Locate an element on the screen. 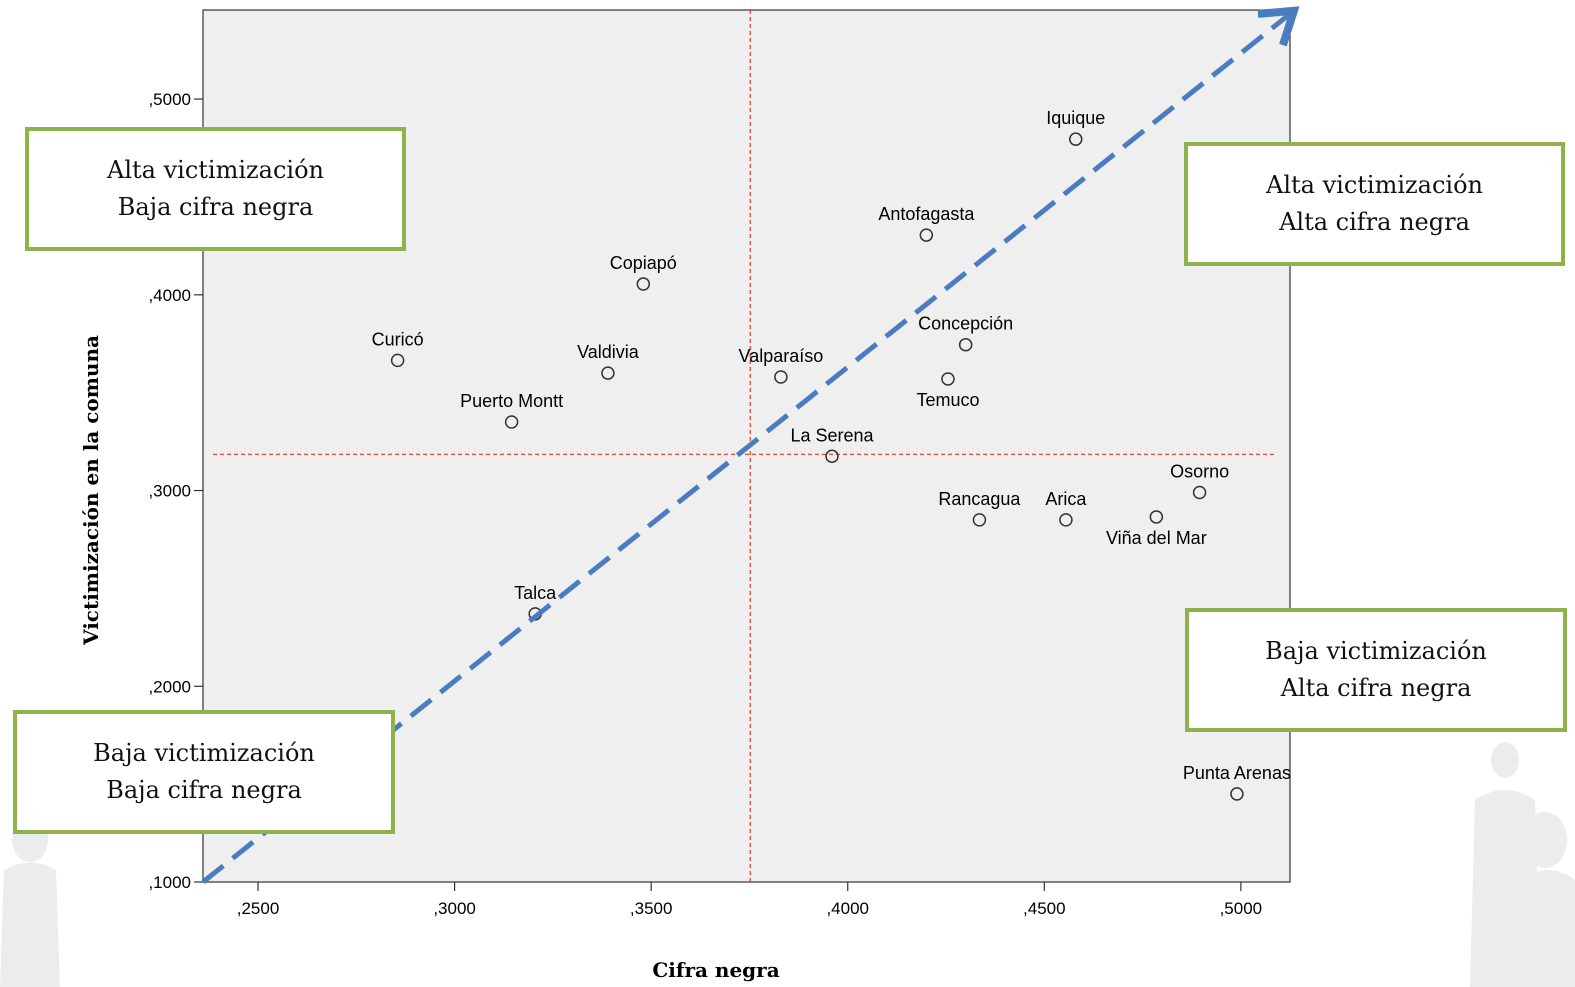 The height and width of the screenshot is (987, 1575). point-label: Arica is located at coordinates (1066, 499).